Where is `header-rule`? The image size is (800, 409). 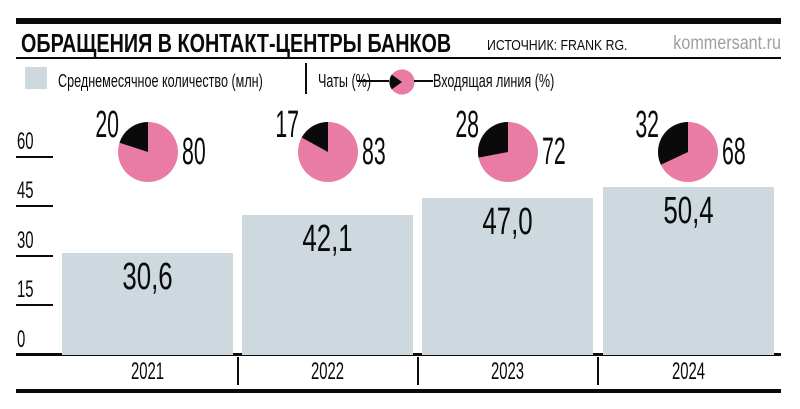
header-rule is located at coordinates (398, 58).